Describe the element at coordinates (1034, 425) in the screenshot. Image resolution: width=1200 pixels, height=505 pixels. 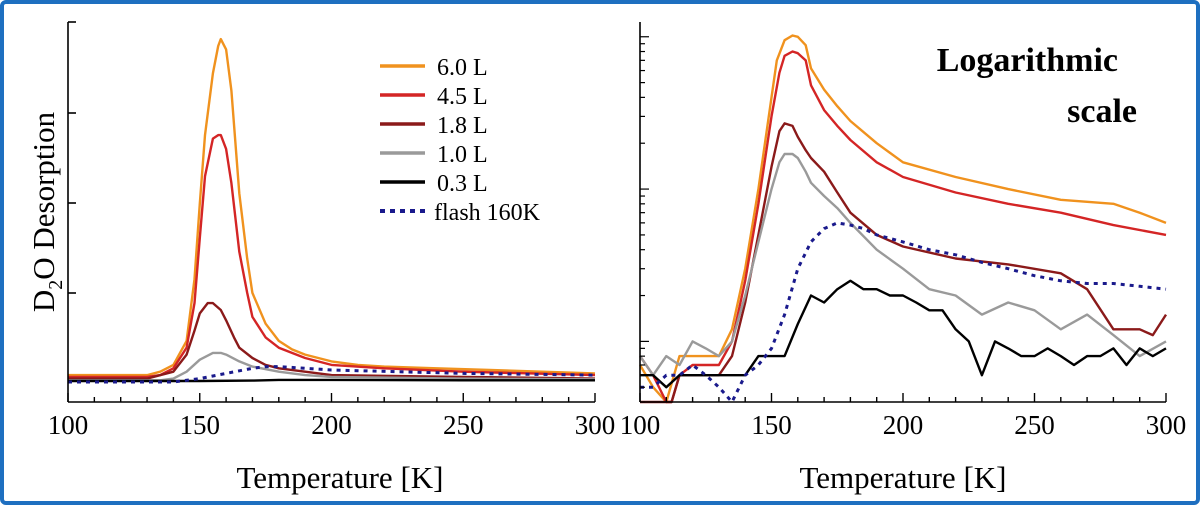
I see `right-x-tick-label: 250` at that location.